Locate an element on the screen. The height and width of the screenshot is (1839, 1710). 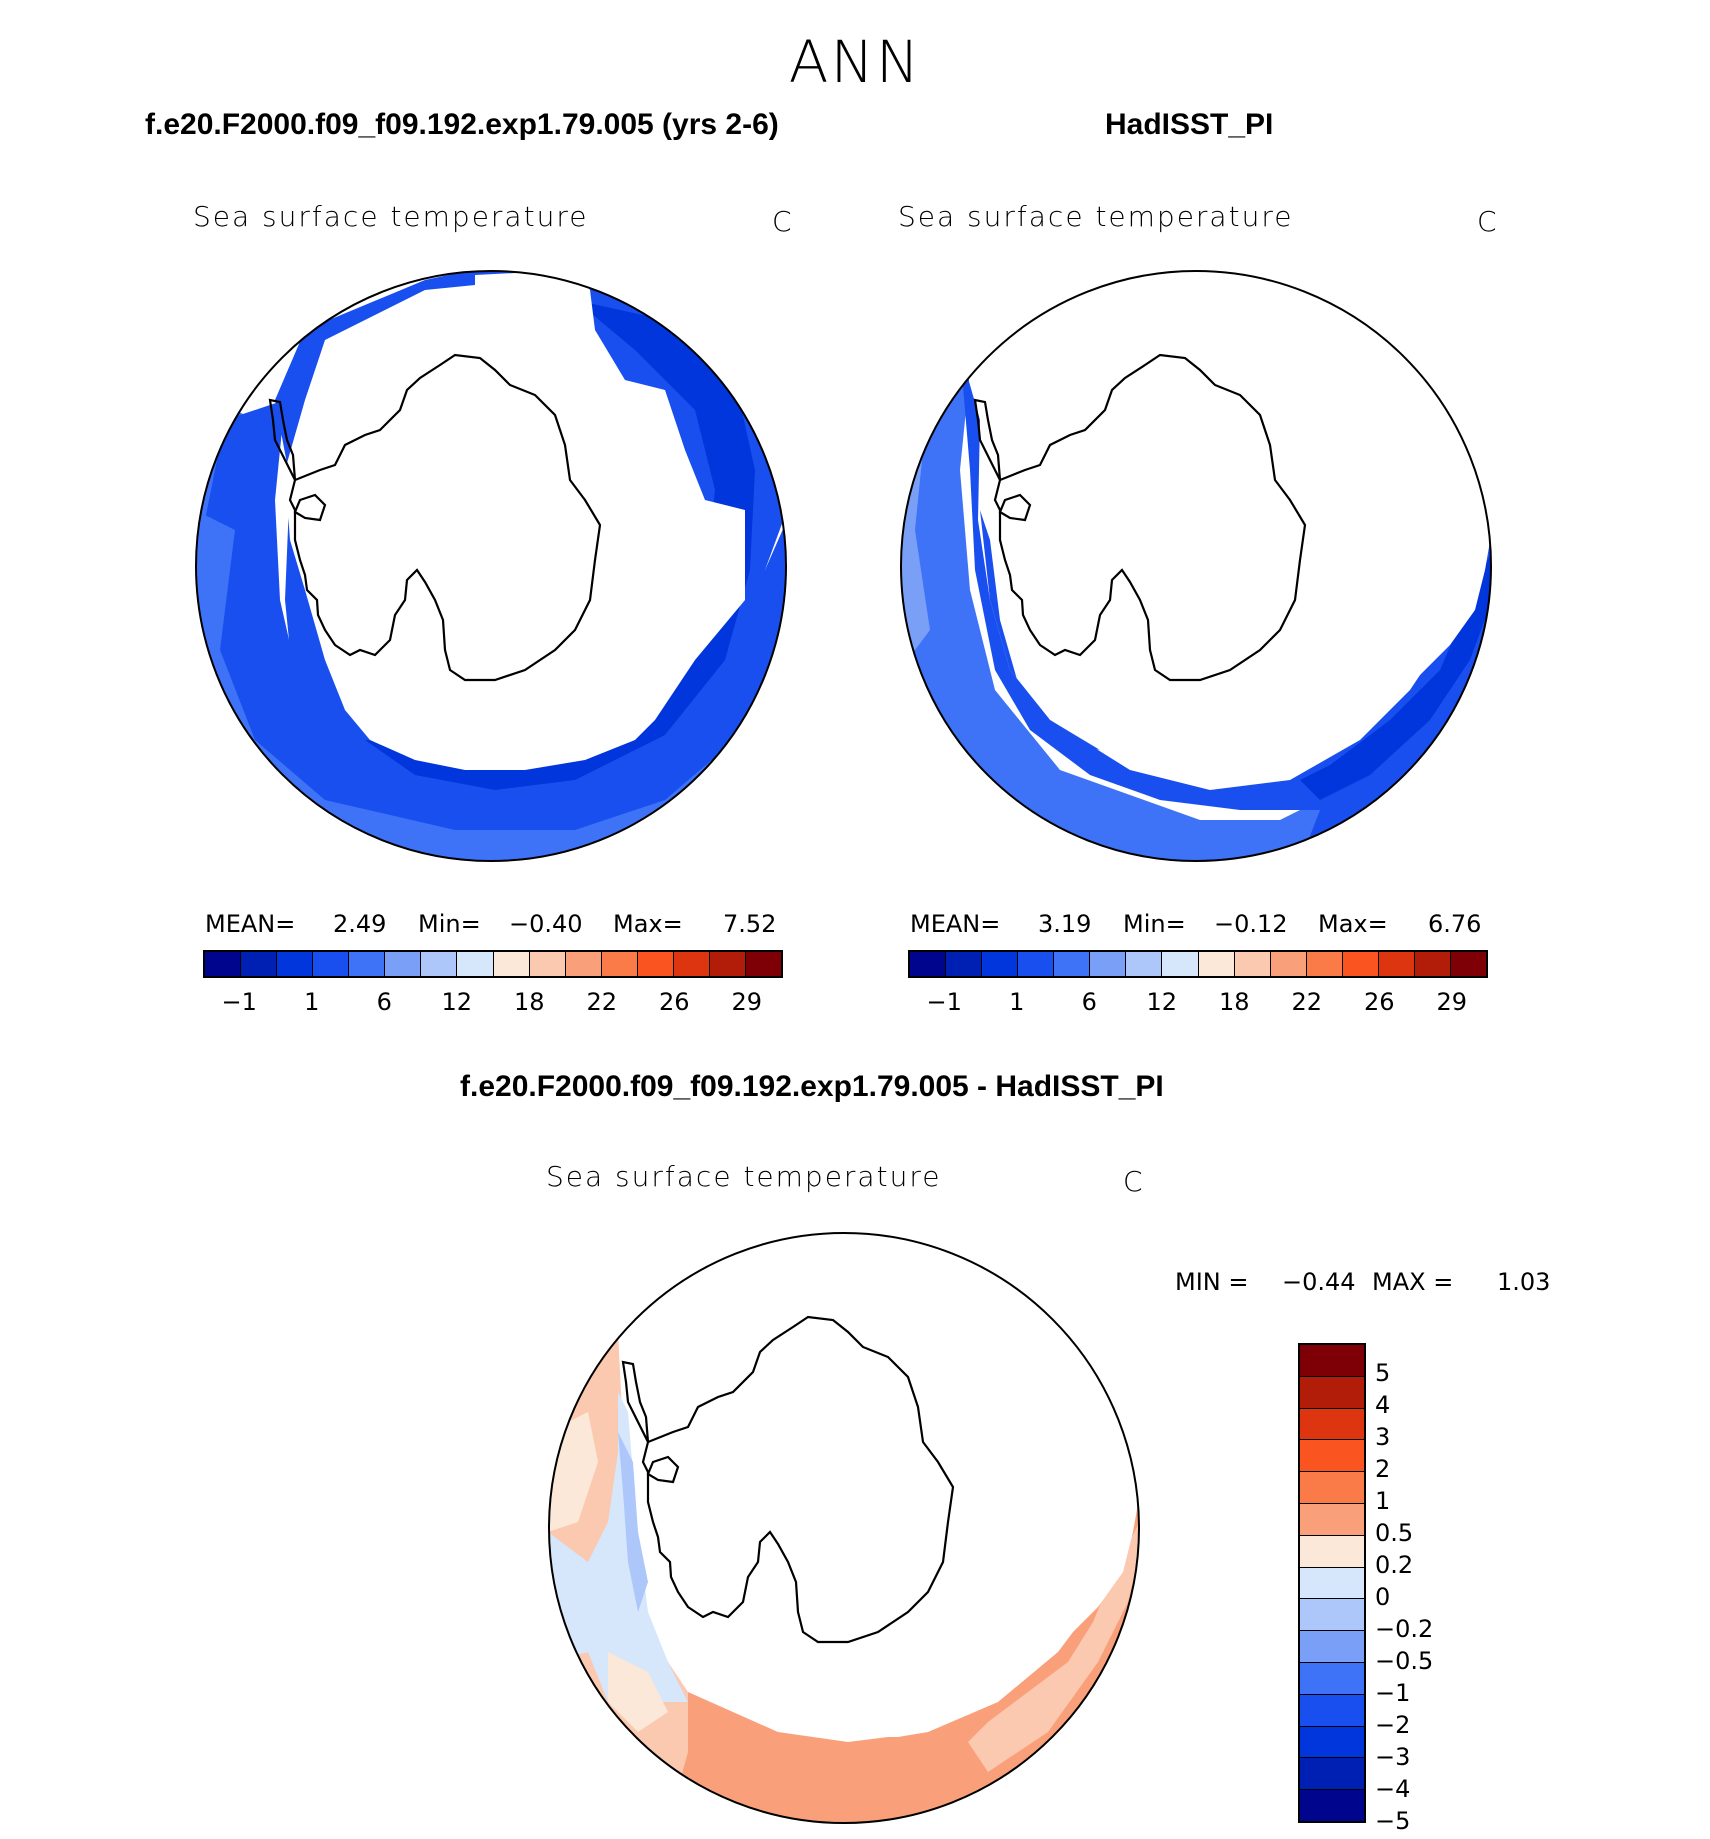
panel-2-case-title: HadISST_PI is located at coordinates (1189, 124).